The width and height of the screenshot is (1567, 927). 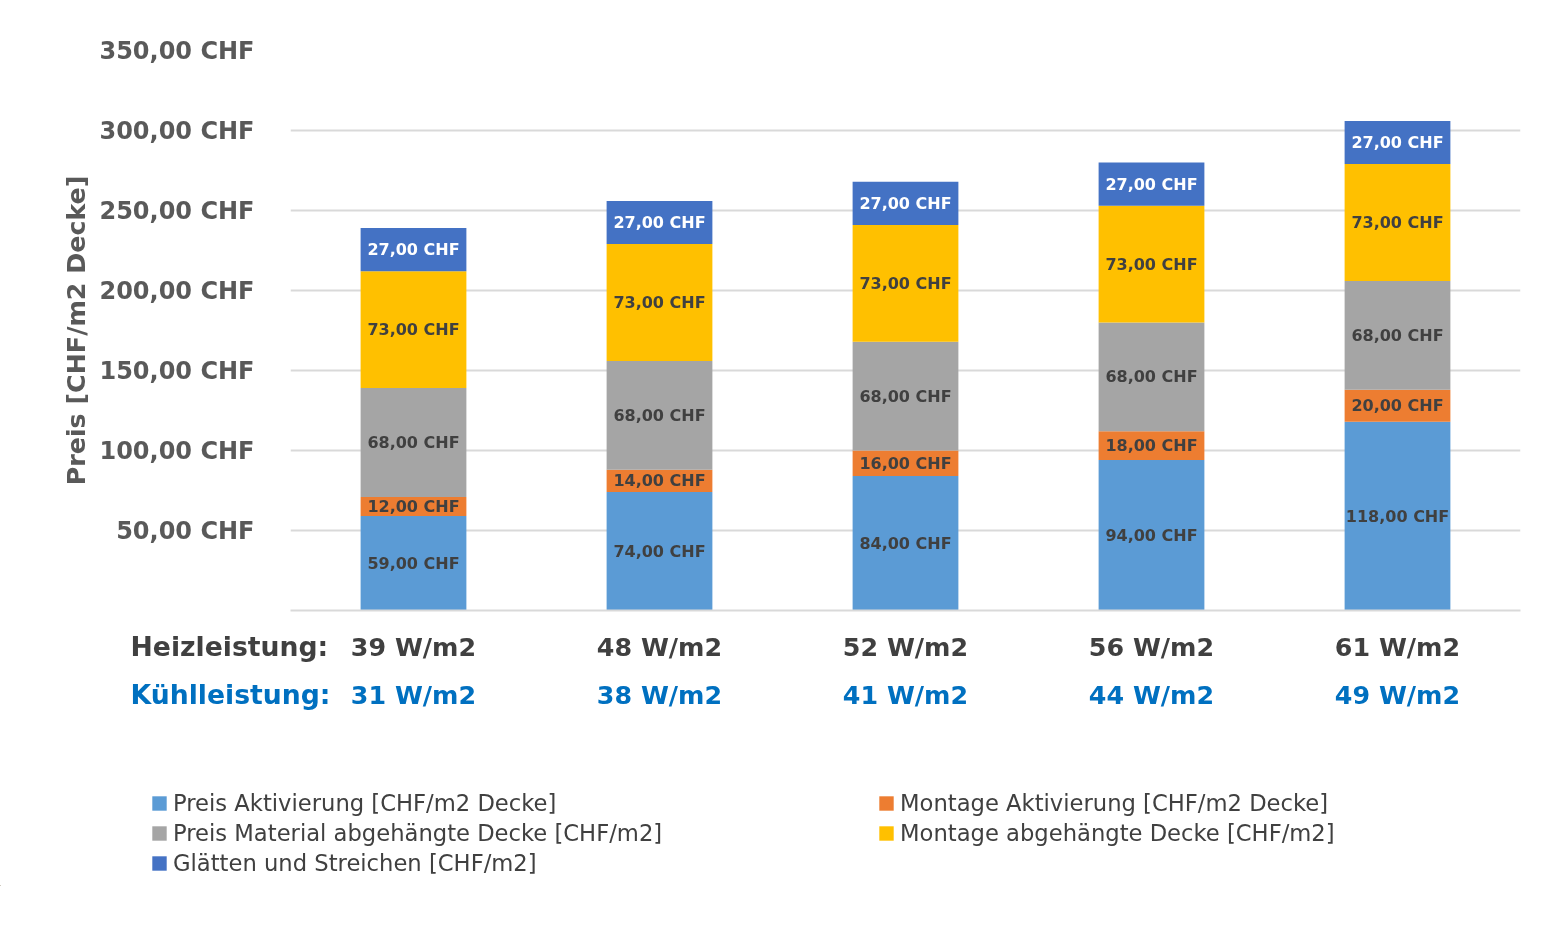 What do you see at coordinates (365, 803) in the screenshot?
I see `legend-label: Preis Aktivierung [CHF/m2 Decke]` at bounding box center [365, 803].